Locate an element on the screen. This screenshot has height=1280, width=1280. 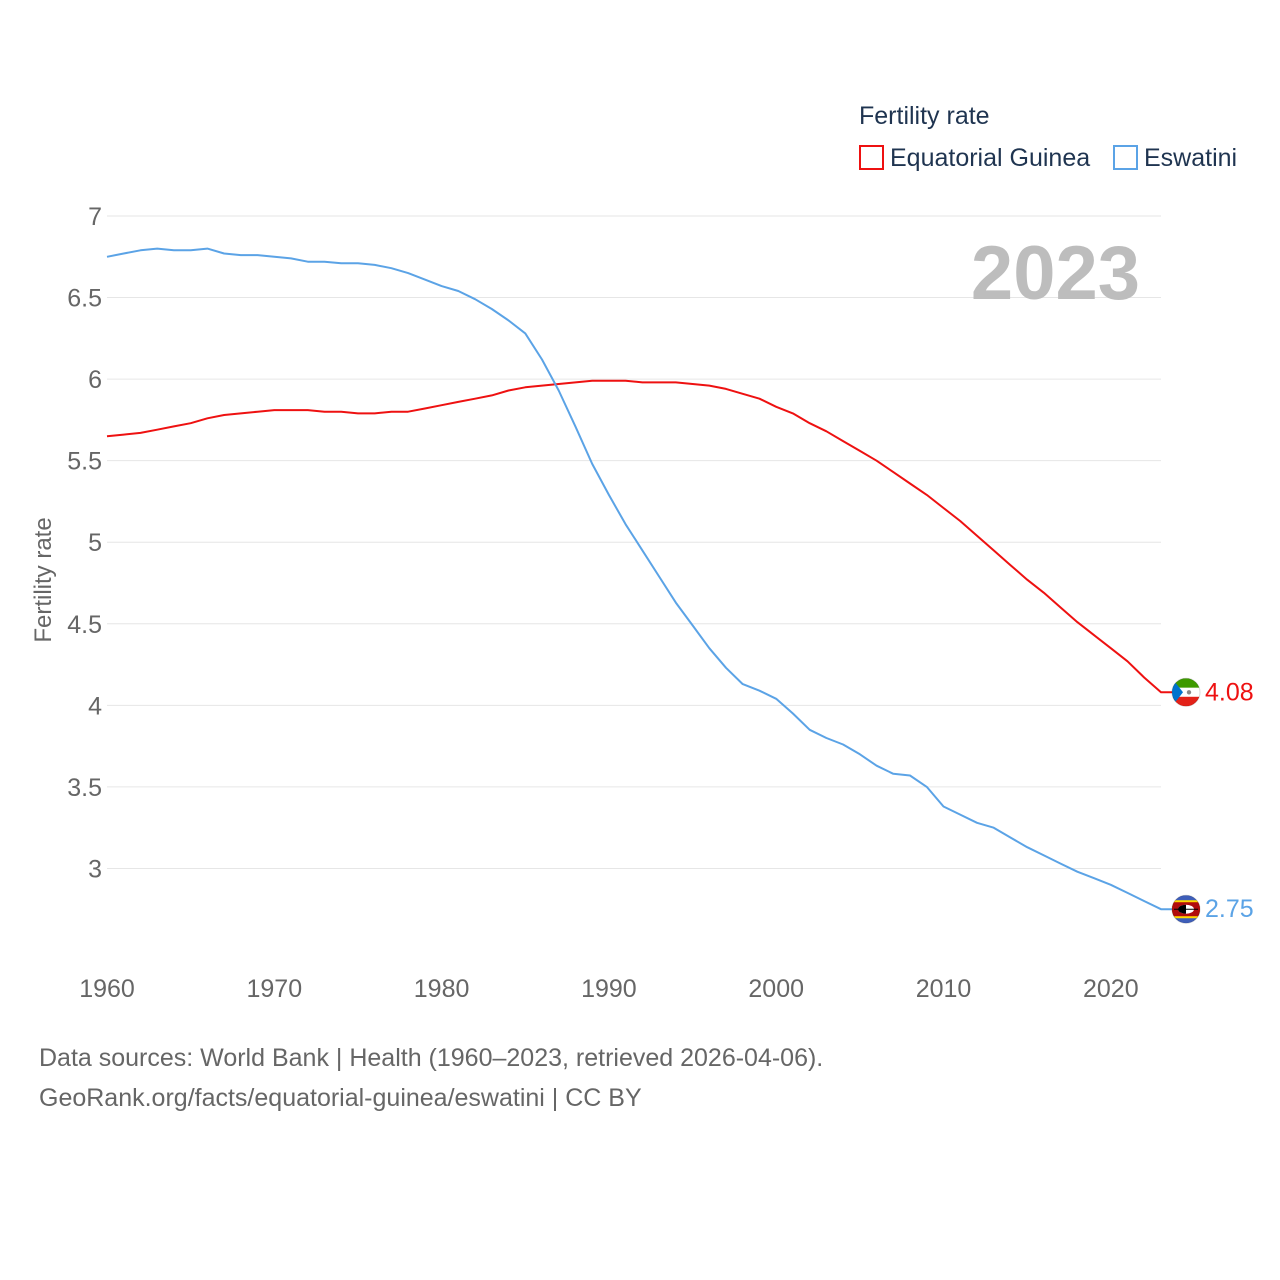
eswatini-flag-icon is located at coordinates (1186, 909).